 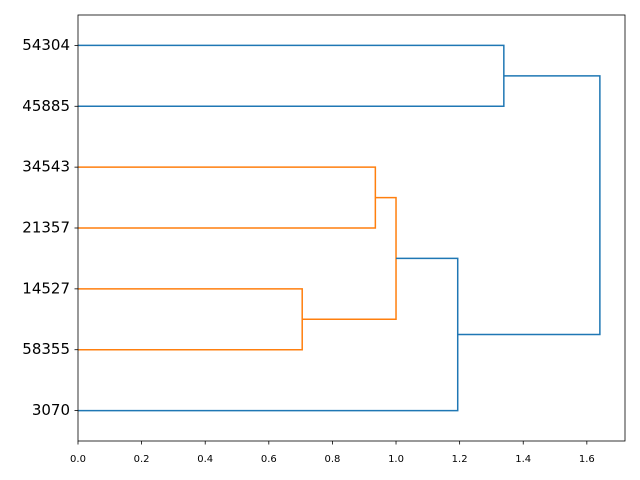 I want to click on leaf-label: 54304, so click(x=46, y=45).